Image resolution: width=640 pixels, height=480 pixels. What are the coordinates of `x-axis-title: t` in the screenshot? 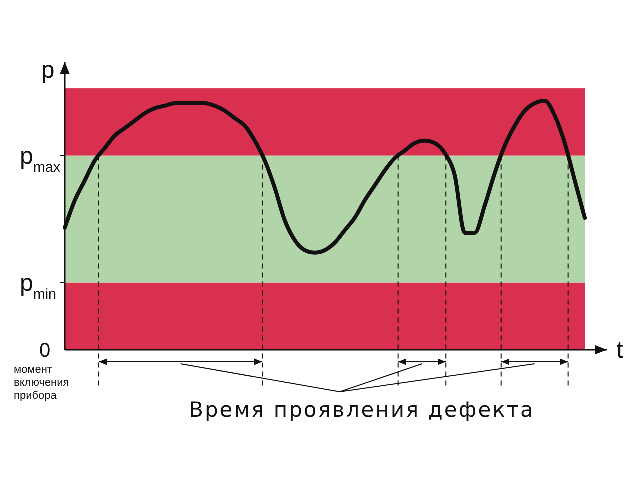 It's located at (620, 350).